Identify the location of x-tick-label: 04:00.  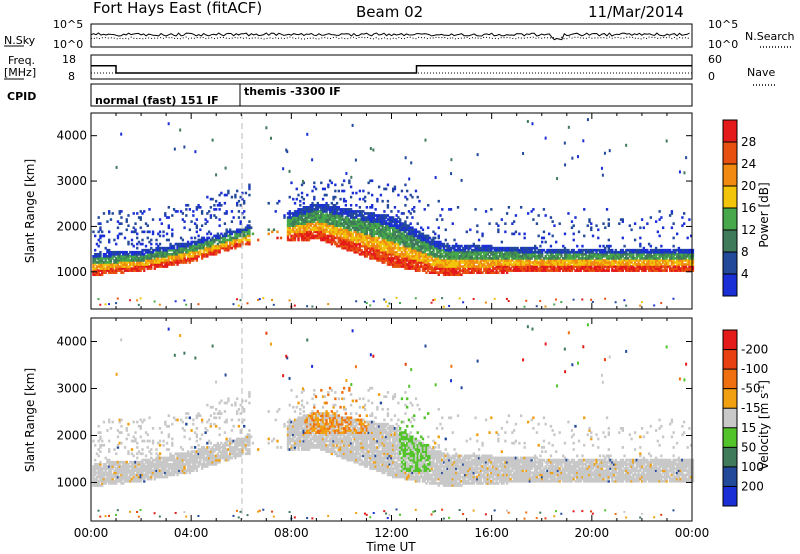
(191, 533).